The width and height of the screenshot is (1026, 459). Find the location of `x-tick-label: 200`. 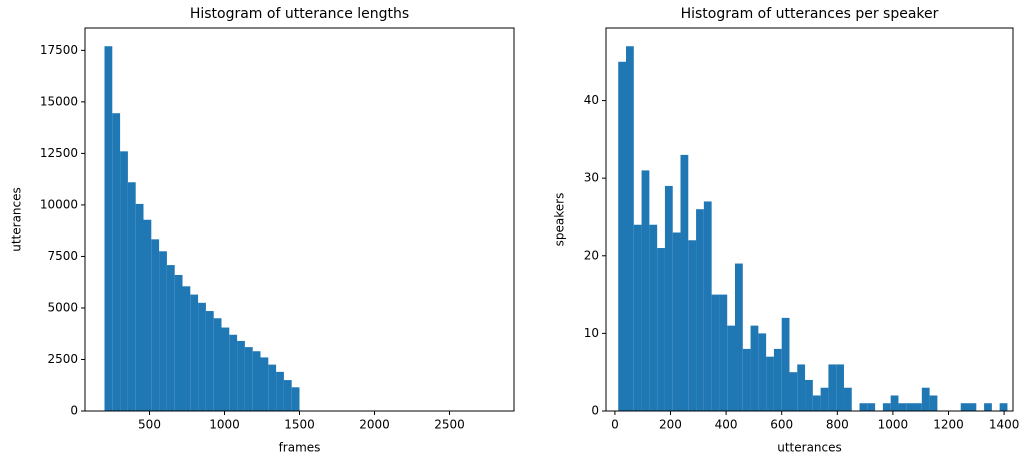

x-tick-label: 200 is located at coordinates (670, 425).